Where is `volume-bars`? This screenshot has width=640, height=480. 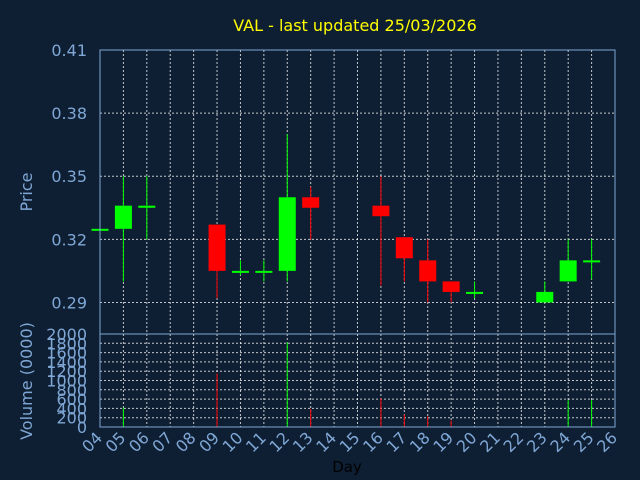 volume-bars is located at coordinates (357, 384).